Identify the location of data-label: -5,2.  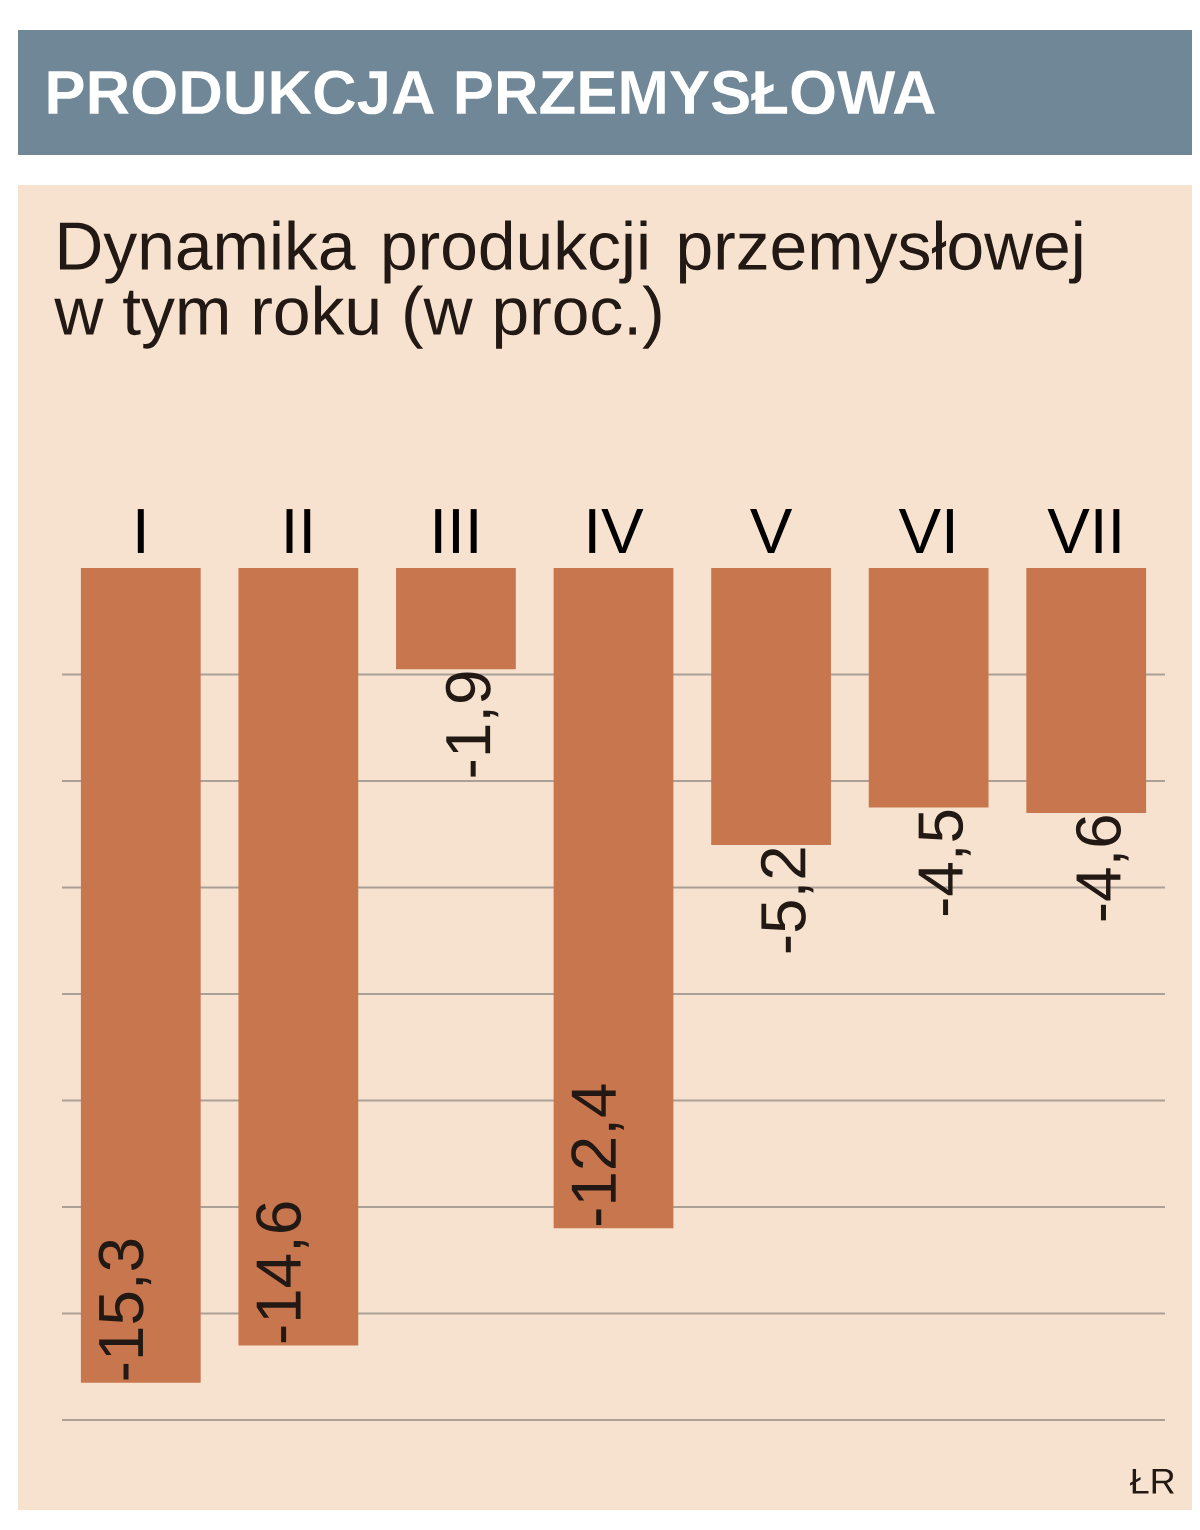
(787, 900).